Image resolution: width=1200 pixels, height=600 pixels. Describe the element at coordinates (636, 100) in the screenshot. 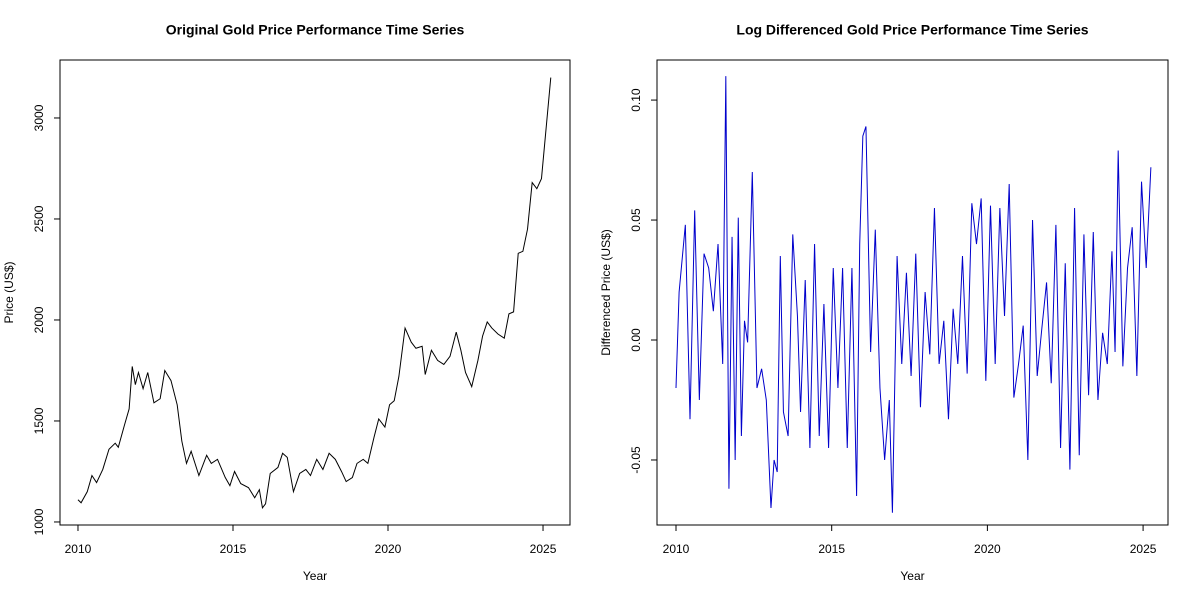

I see `y-tick-label: 0.10` at that location.